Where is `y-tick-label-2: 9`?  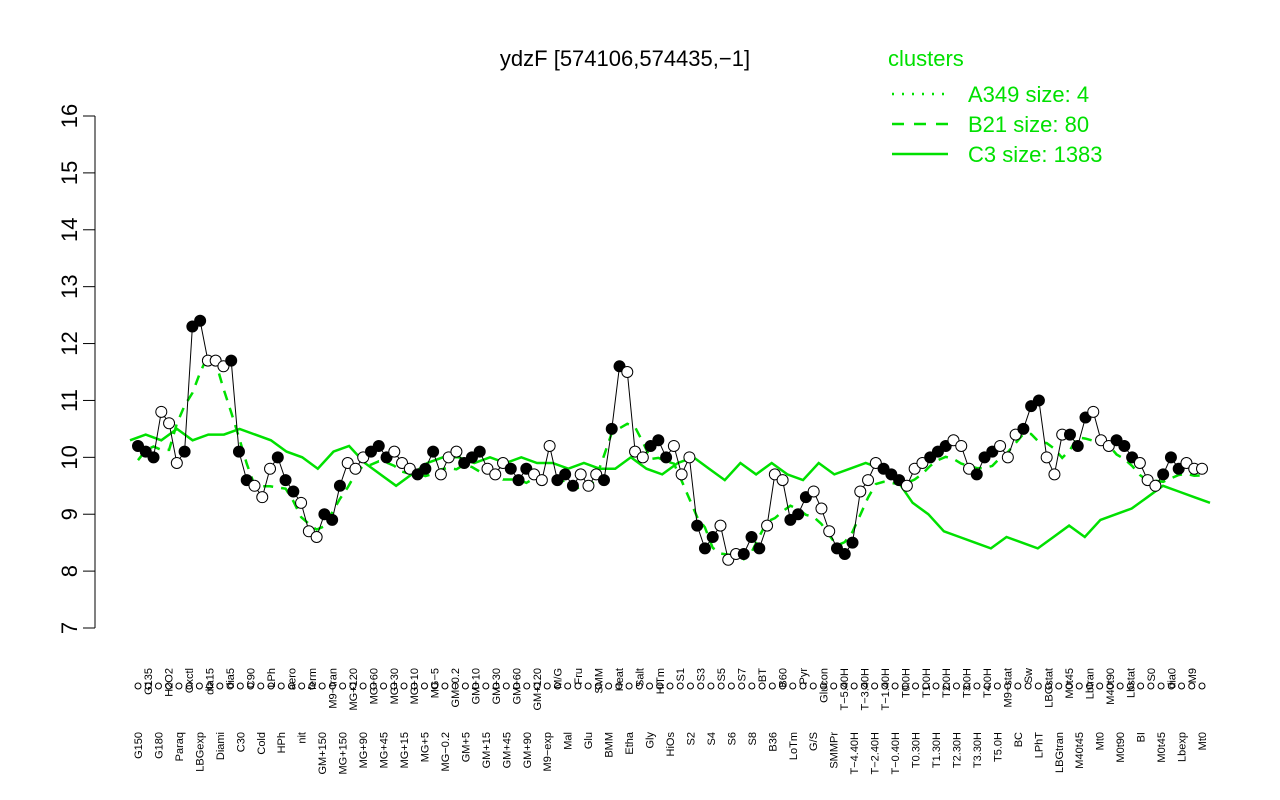
y-tick-label-2: 9 is located at coordinates (69, 514).